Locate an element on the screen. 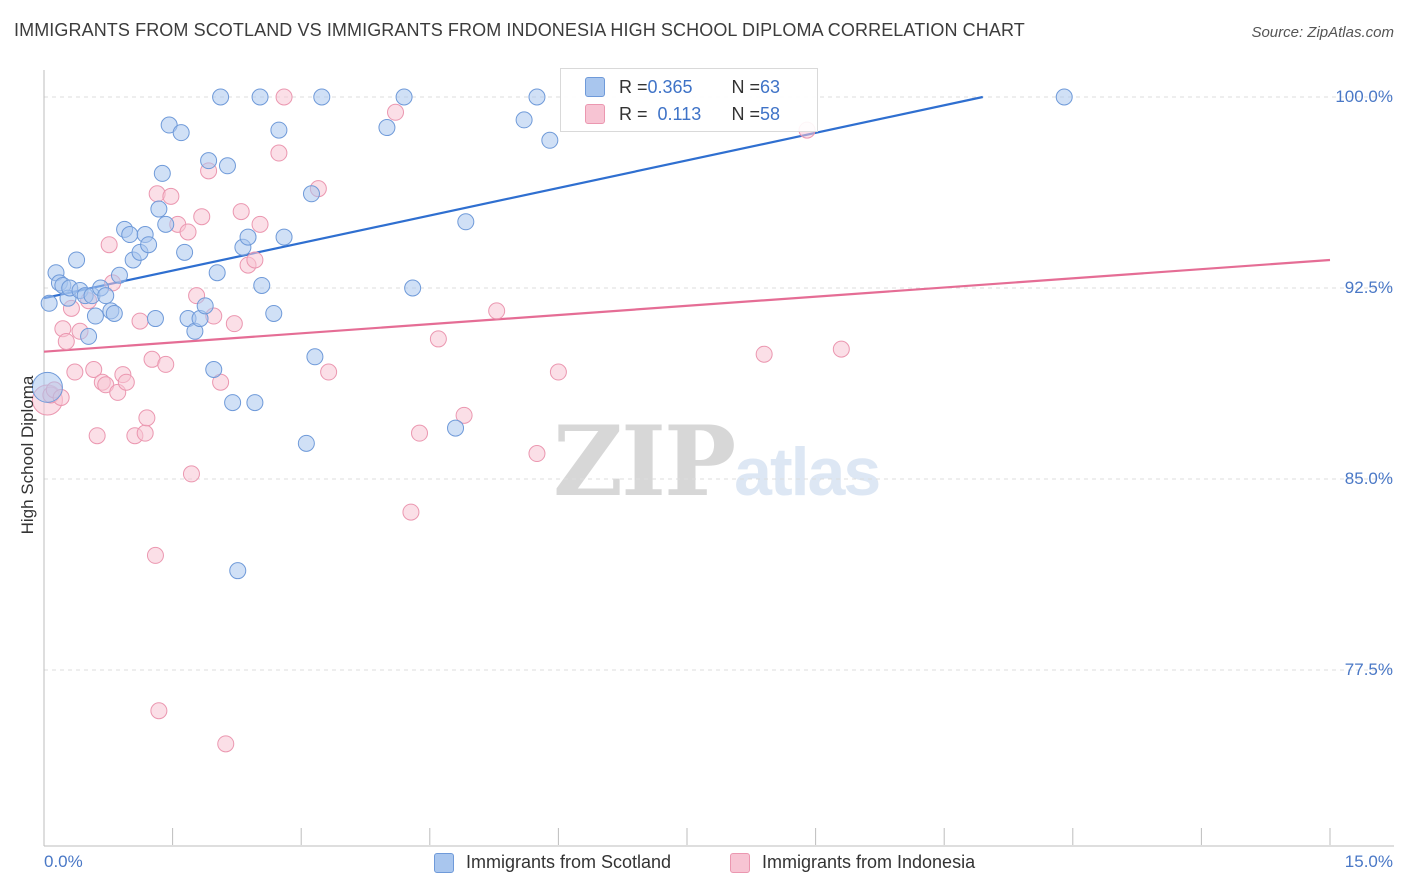  watermark-zip: ZIP is located at coordinates (644, 461).